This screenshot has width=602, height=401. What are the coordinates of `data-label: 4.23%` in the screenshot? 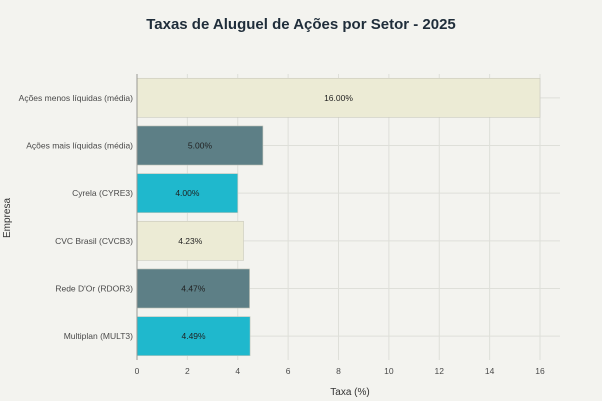 It's located at (190, 241).